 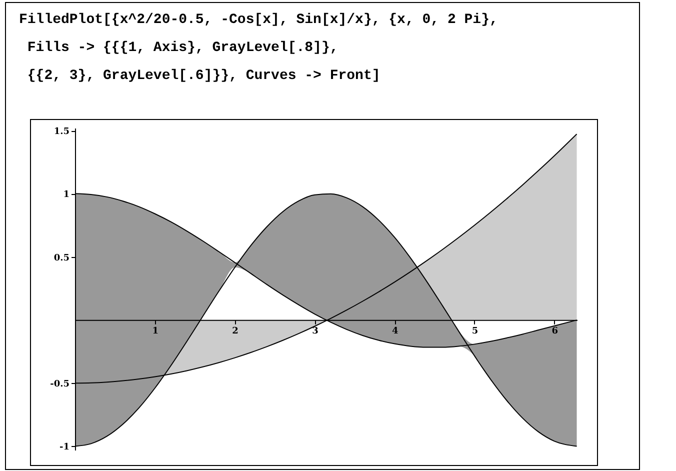 What do you see at coordinates (315, 331) in the screenshot?
I see `x-tick-label: 3` at bounding box center [315, 331].